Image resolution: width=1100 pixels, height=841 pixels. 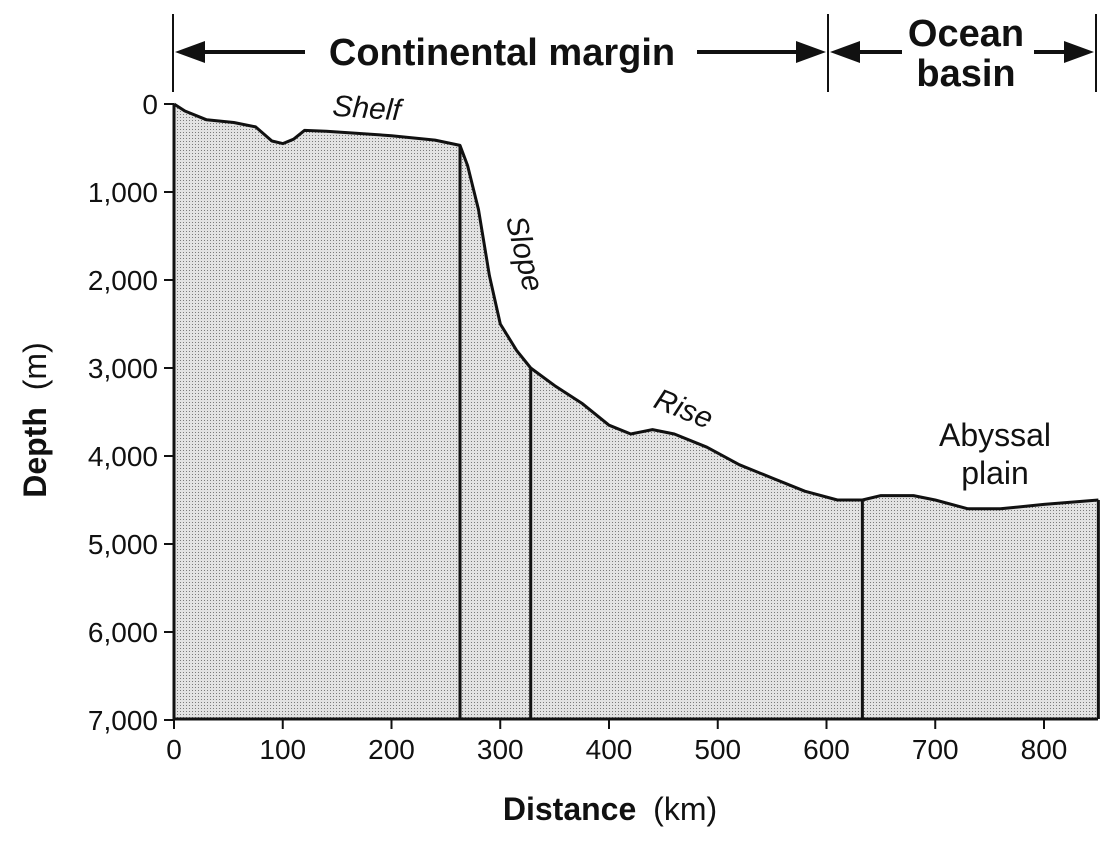 I want to click on y-tick-label: 3,000, so click(x=123, y=368).